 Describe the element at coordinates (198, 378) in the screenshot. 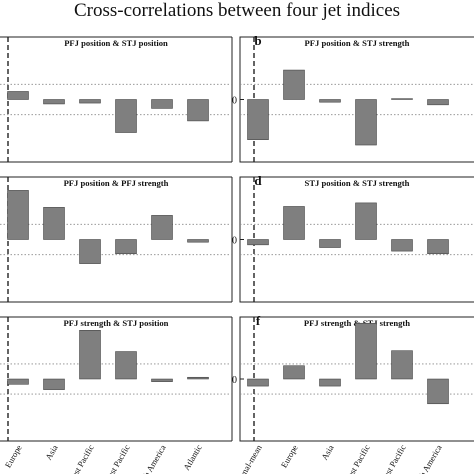

I see `panel-5-bar-atlantic` at that location.